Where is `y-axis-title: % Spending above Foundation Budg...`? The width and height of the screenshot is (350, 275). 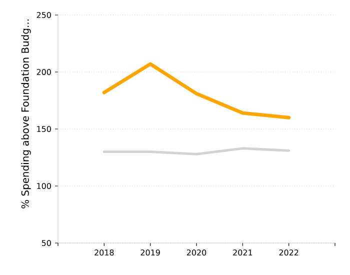
y-axis-title: % Spending above Foundation Budg... is located at coordinates (26, 114).